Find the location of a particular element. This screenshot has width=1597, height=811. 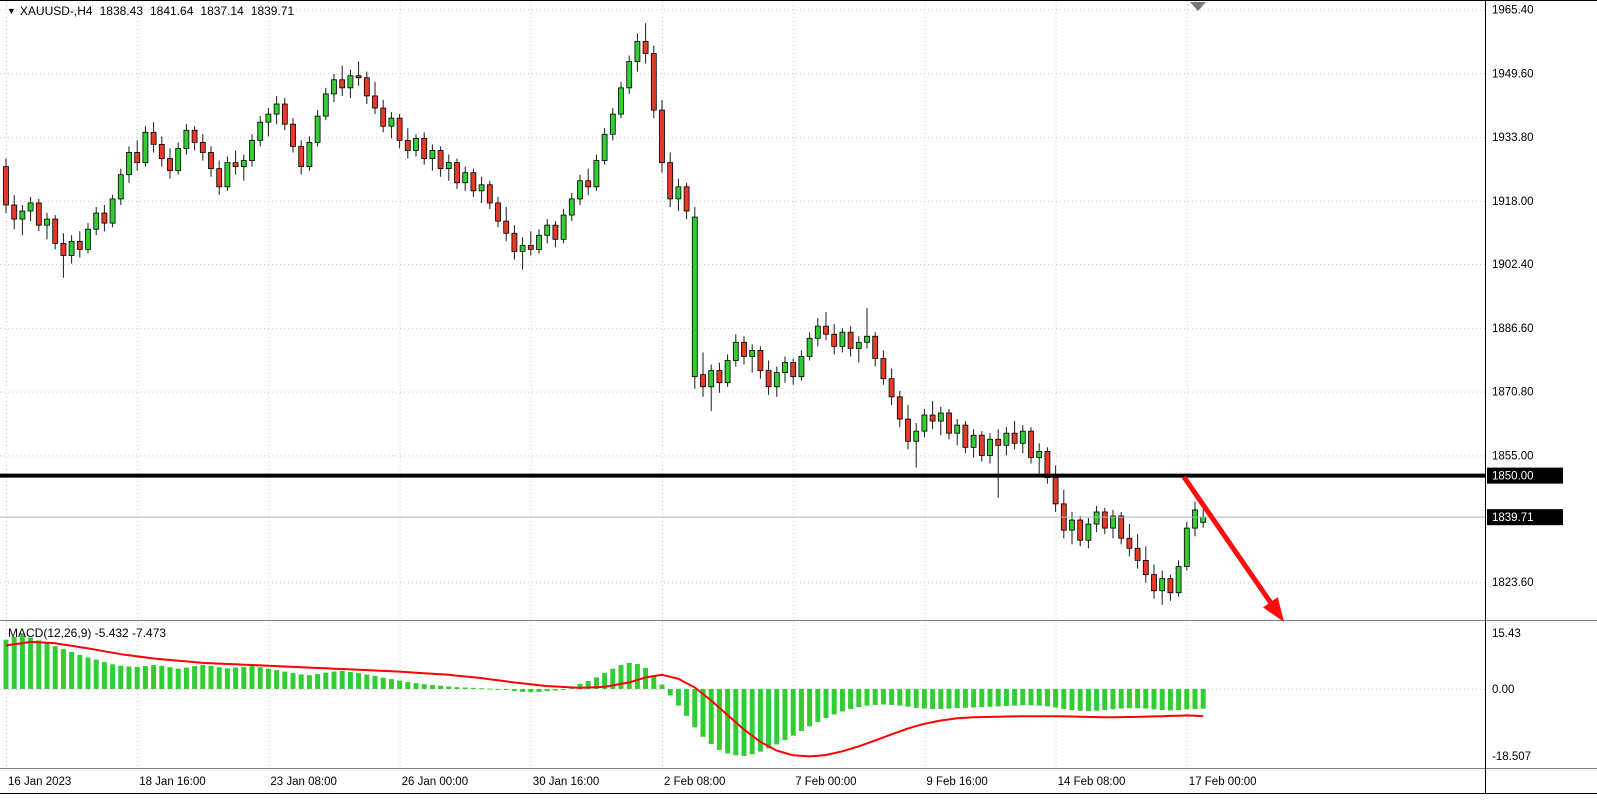

time-axis-label: 9 Feb 16:00 is located at coordinates (956, 782).